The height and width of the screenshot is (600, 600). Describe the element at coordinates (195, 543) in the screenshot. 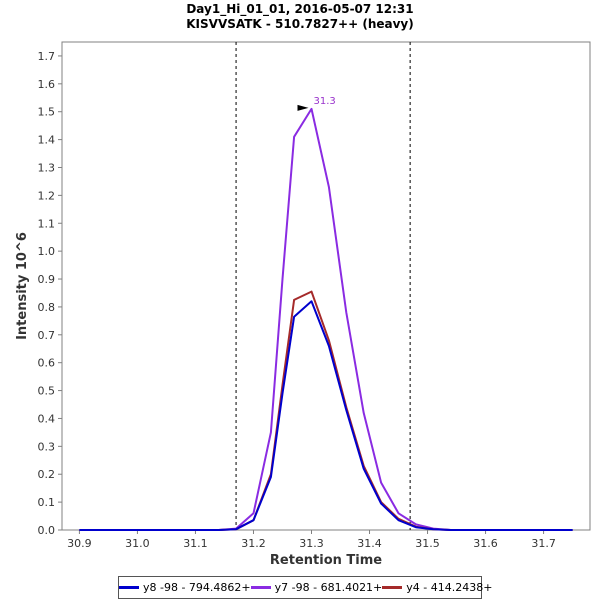

I see `x-tick-label: 31.1` at that location.